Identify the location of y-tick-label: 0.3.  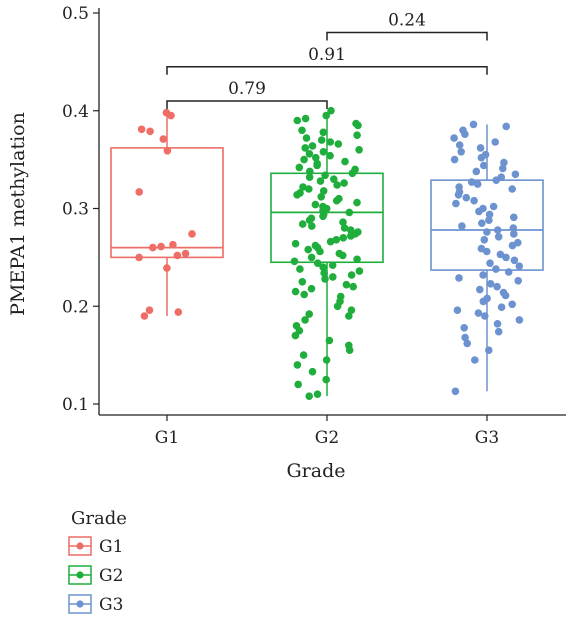
(75, 210).